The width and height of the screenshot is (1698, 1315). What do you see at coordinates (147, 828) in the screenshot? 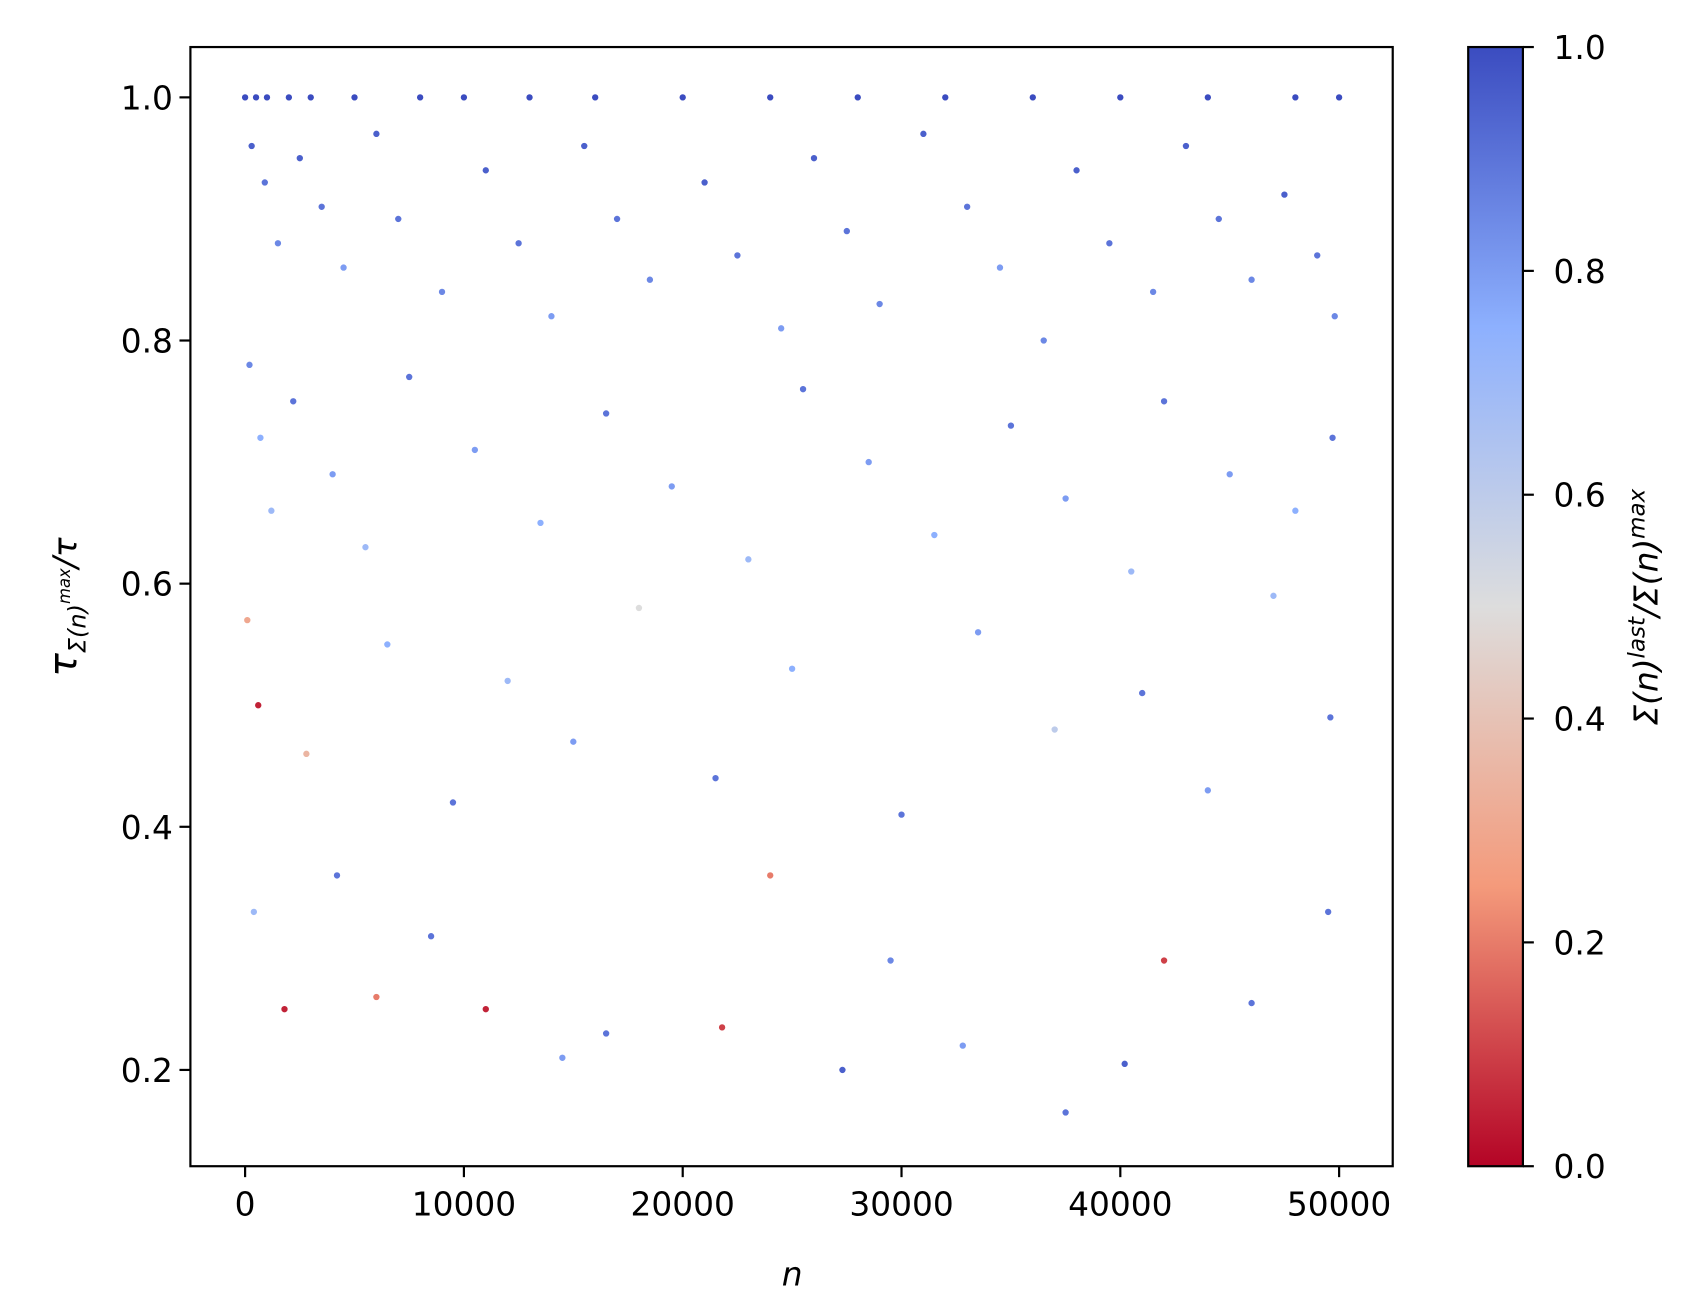
I see `y-tick-label: 0.4` at bounding box center [147, 828].